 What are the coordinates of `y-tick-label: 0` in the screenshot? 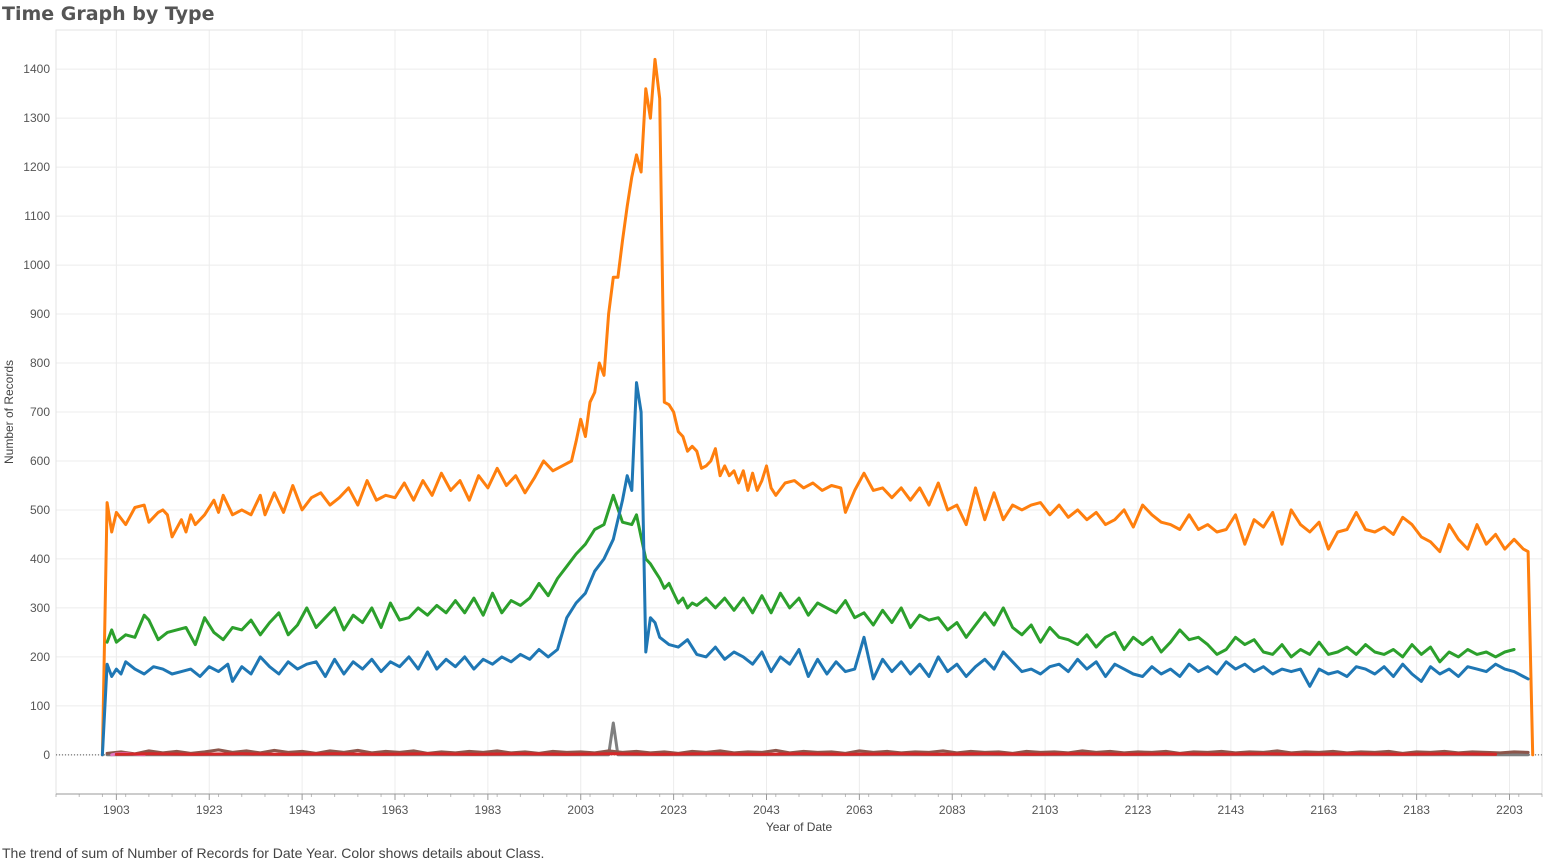 It's located at (46, 755).